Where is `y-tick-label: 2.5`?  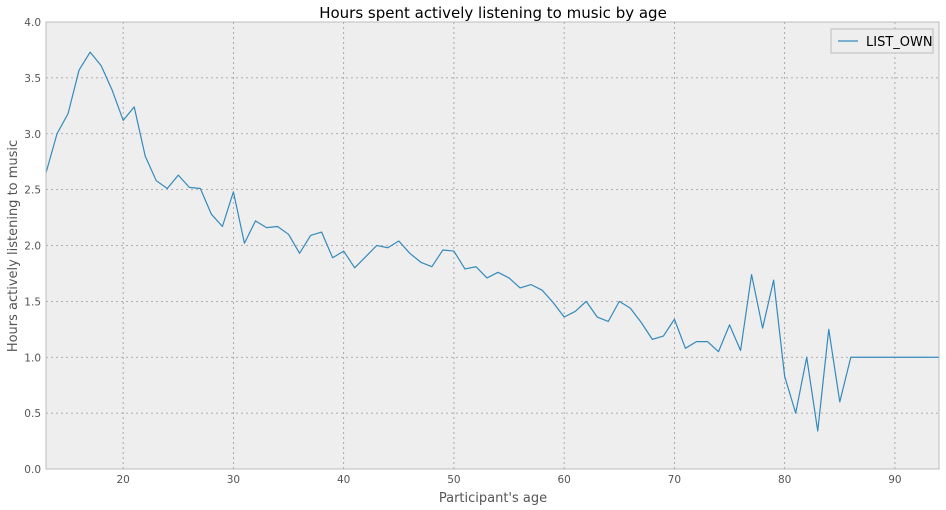
y-tick-label: 2.5 is located at coordinates (32, 191).